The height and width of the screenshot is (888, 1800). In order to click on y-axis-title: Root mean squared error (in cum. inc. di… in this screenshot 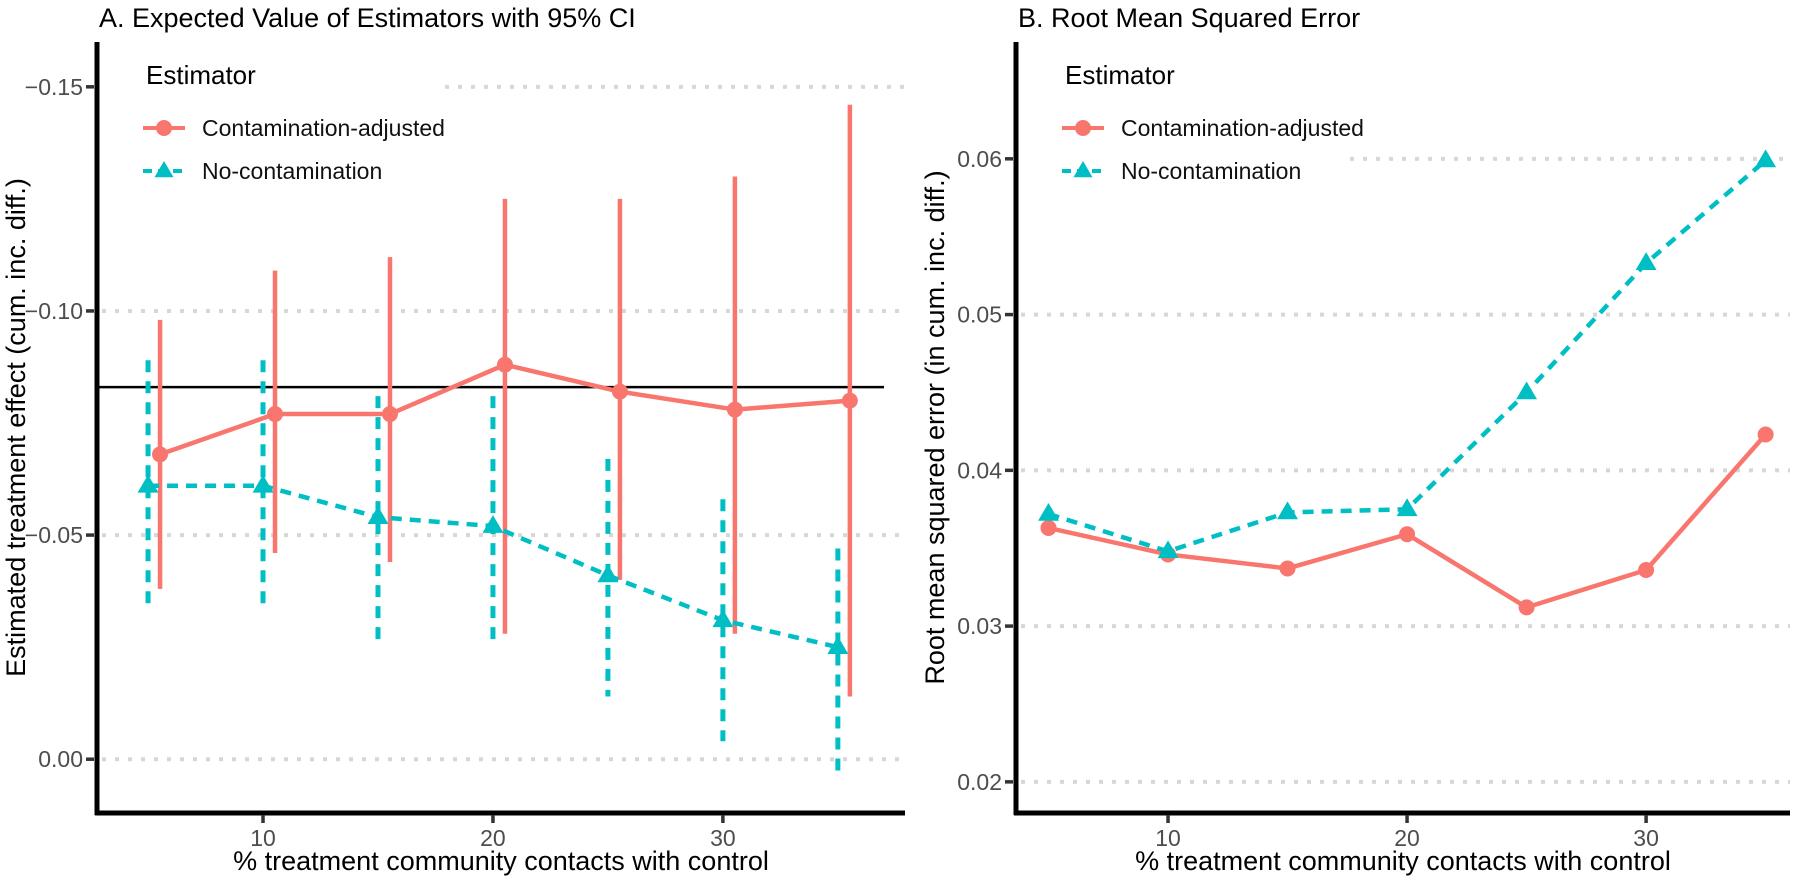, I will do `click(935, 427)`.